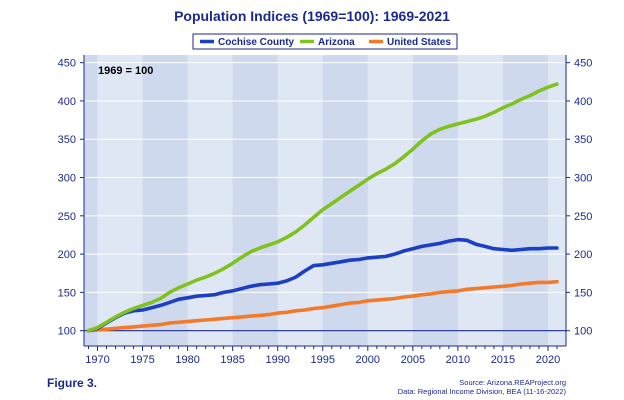 This screenshot has height=400, width=624. I want to click on legend: Cochise County Arizona United States, so click(325, 41).